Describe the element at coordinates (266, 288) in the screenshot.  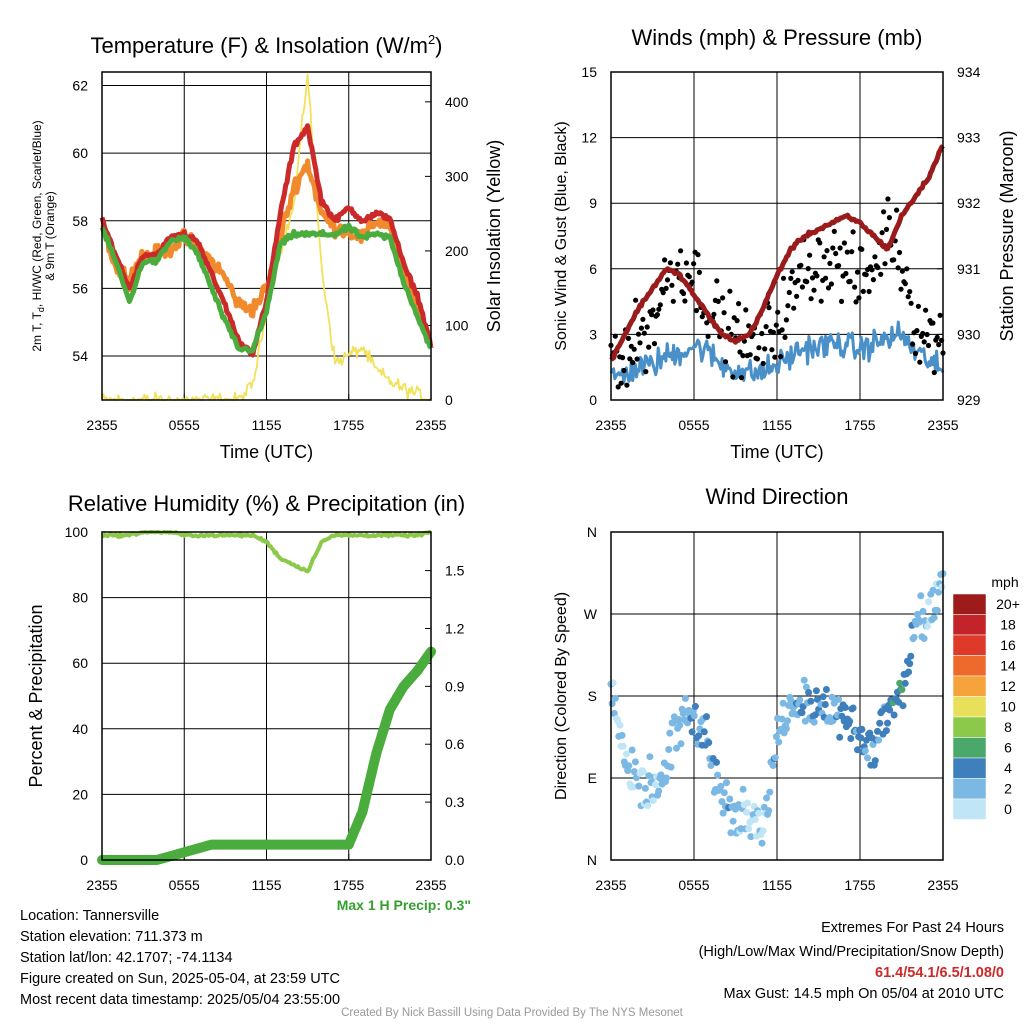
I see `series-td` at that location.